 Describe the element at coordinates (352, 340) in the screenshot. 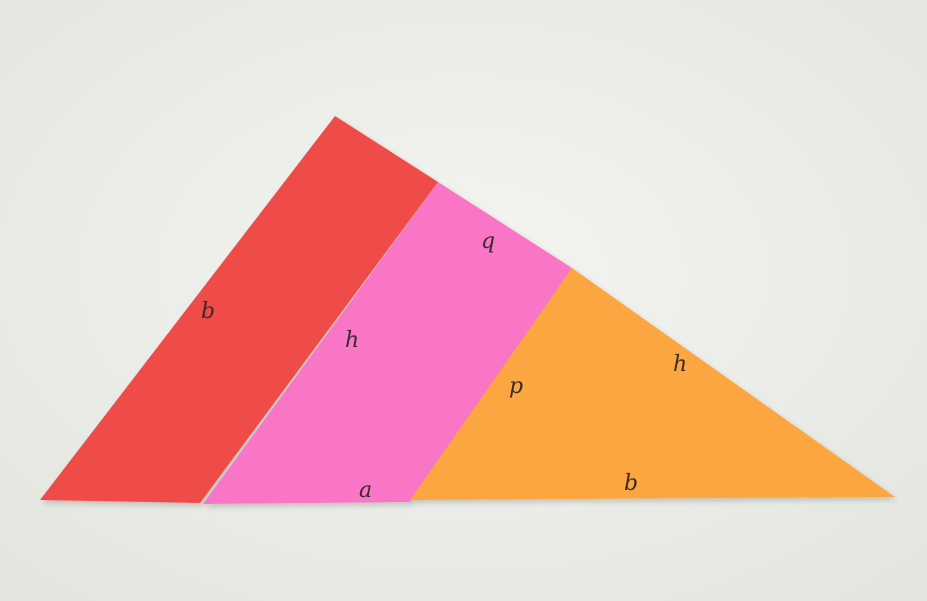

I see `pink-label-h: h` at that location.